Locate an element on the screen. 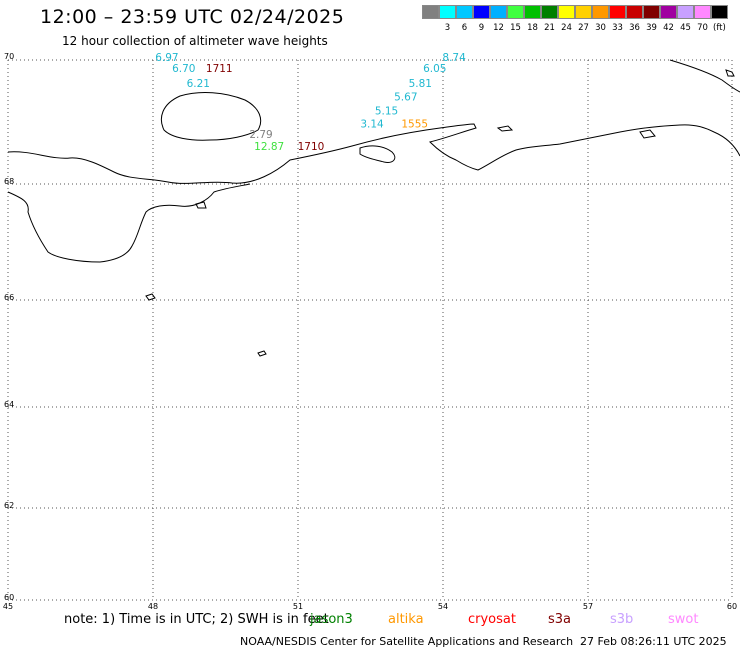 Image resolution: width=740 pixels, height=650 pixels. legend-item: 12 is located at coordinates (498, 19).